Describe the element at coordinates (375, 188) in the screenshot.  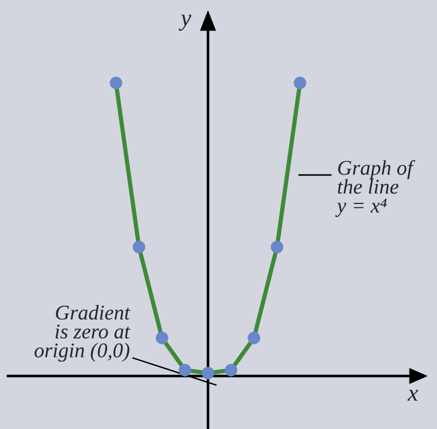
I see `text: Graph of the line y = x⁴` at that location.